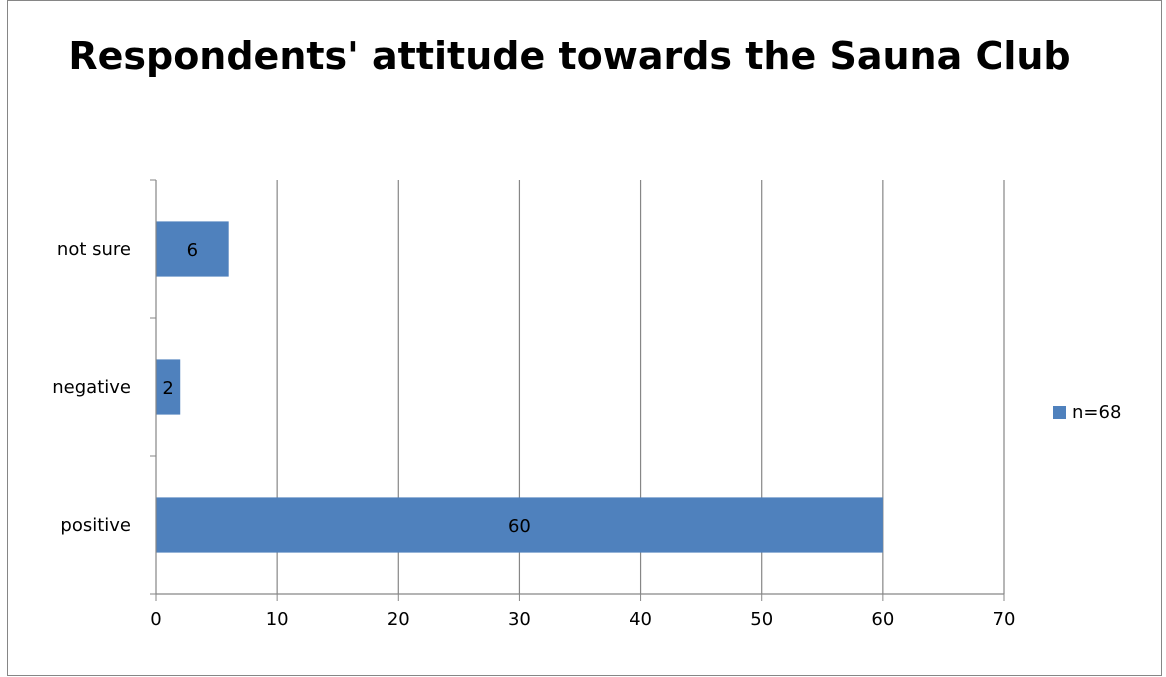 This screenshot has height=677, width=1166. What do you see at coordinates (277, 619) in the screenshot?
I see `x-tick-label: 10` at bounding box center [277, 619].